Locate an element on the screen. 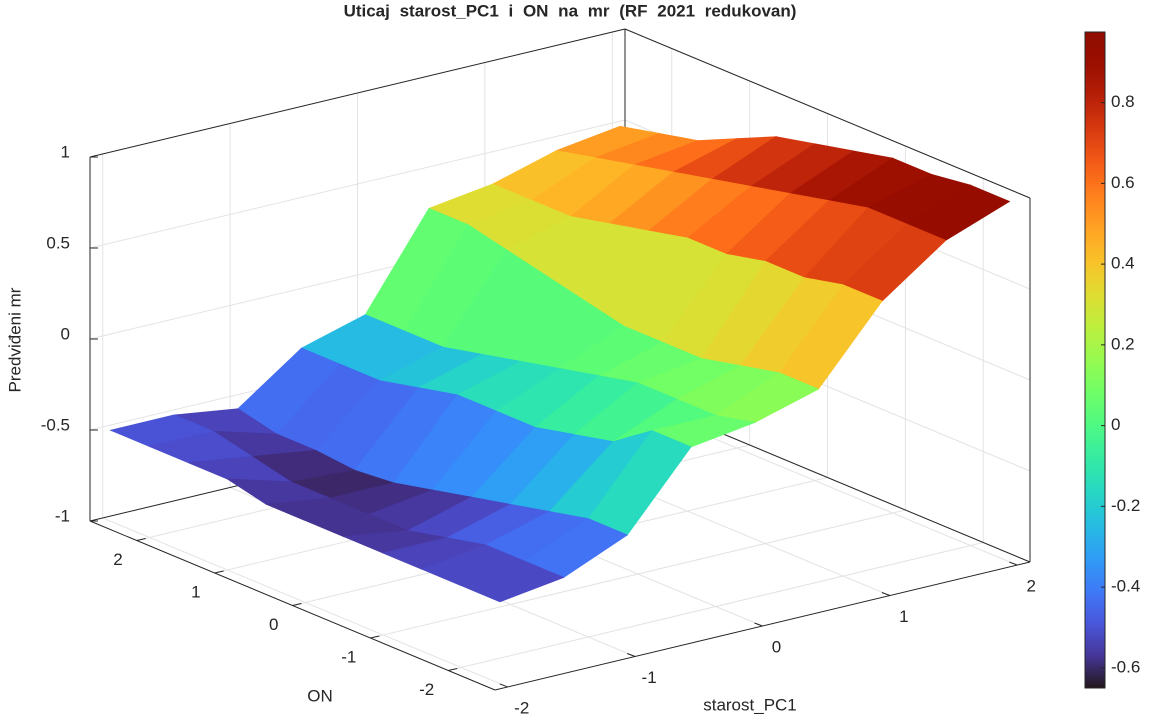 Image resolution: width=1161 pixels, height=721 pixels. z-axis-label: Predviđeni mr is located at coordinates (14, 339).